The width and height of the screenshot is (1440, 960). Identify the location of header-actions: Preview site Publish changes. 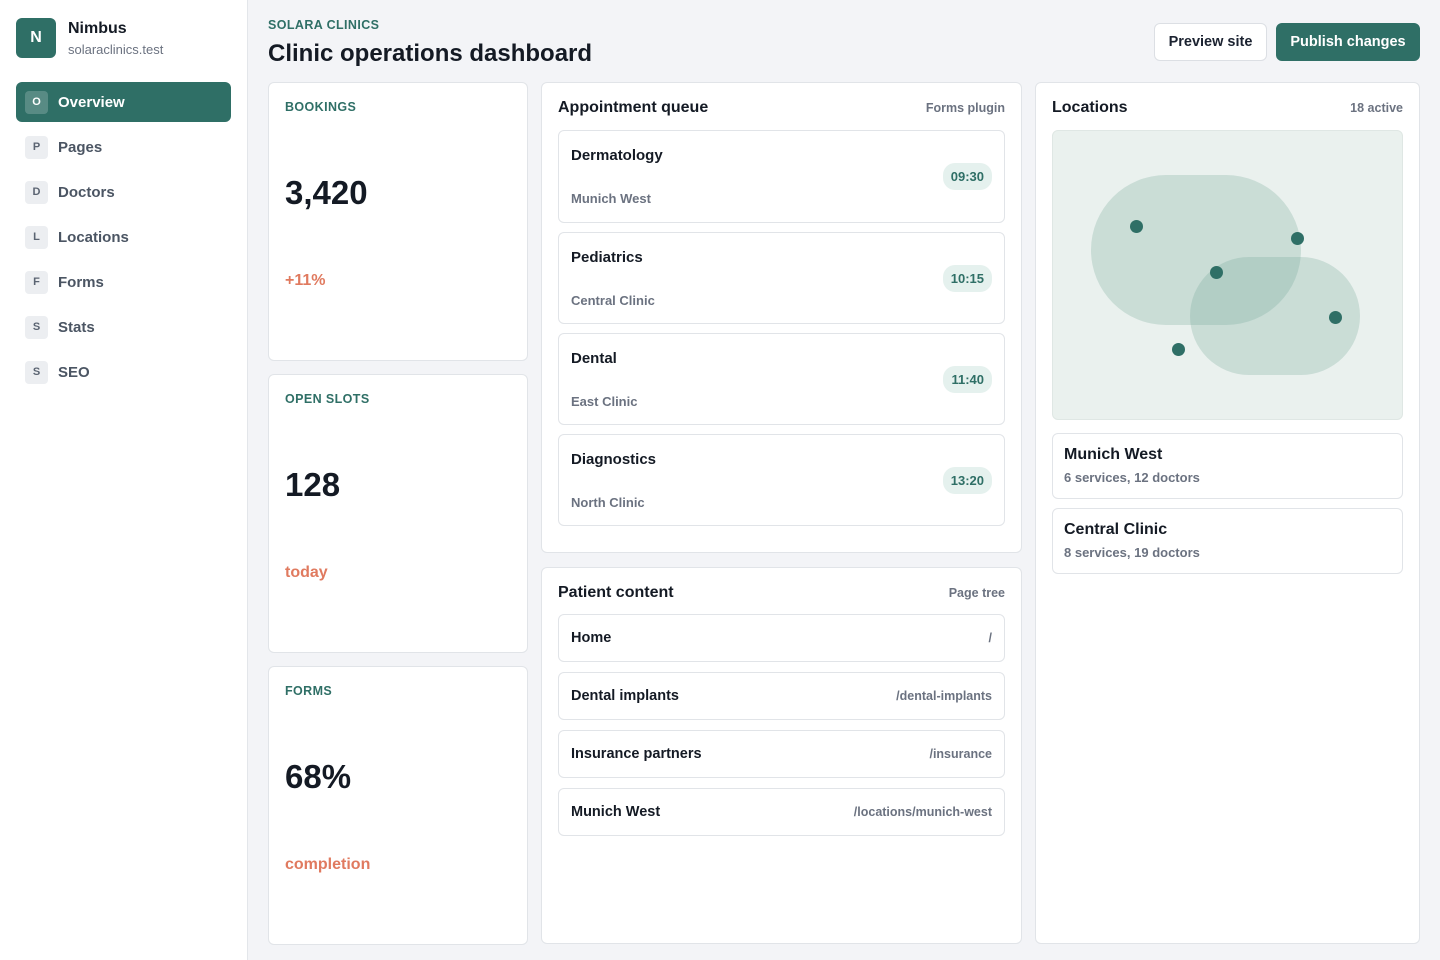
(1287, 42).